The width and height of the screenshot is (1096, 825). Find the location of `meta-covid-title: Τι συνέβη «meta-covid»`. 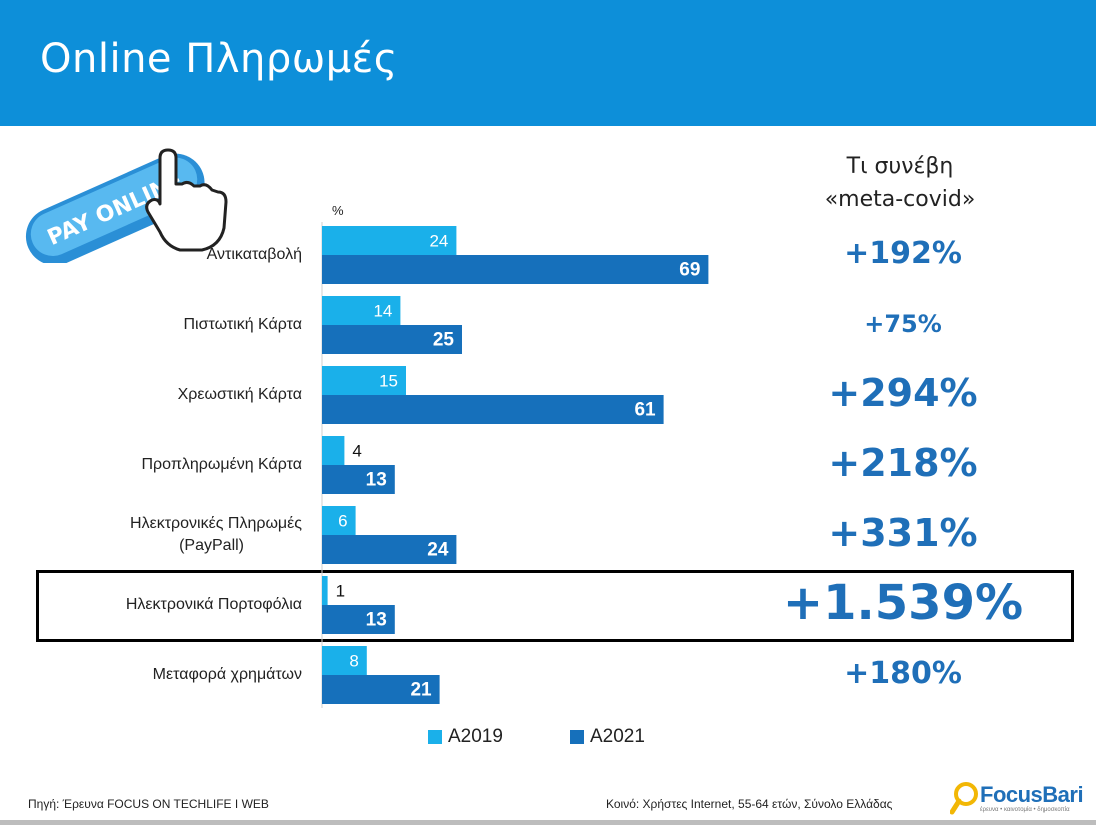

meta-covid-title: Τι συνέβη «meta-covid» is located at coordinates (900, 183).